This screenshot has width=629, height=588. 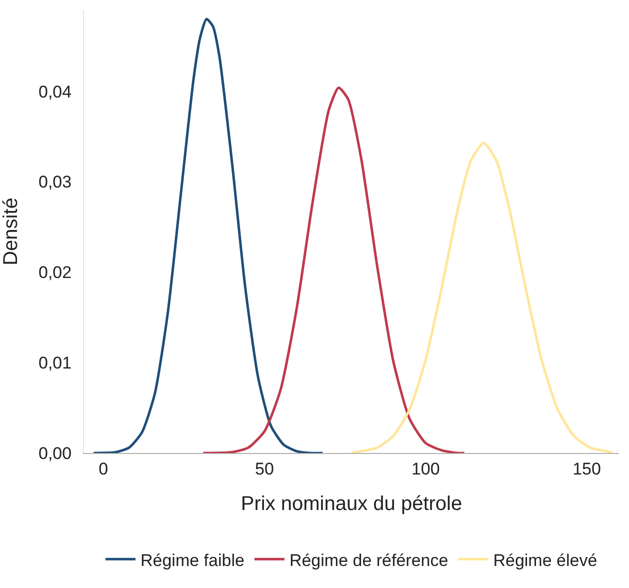 What do you see at coordinates (55, 182) in the screenshot?
I see `y-tick-label: 0,03` at bounding box center [55, 182].